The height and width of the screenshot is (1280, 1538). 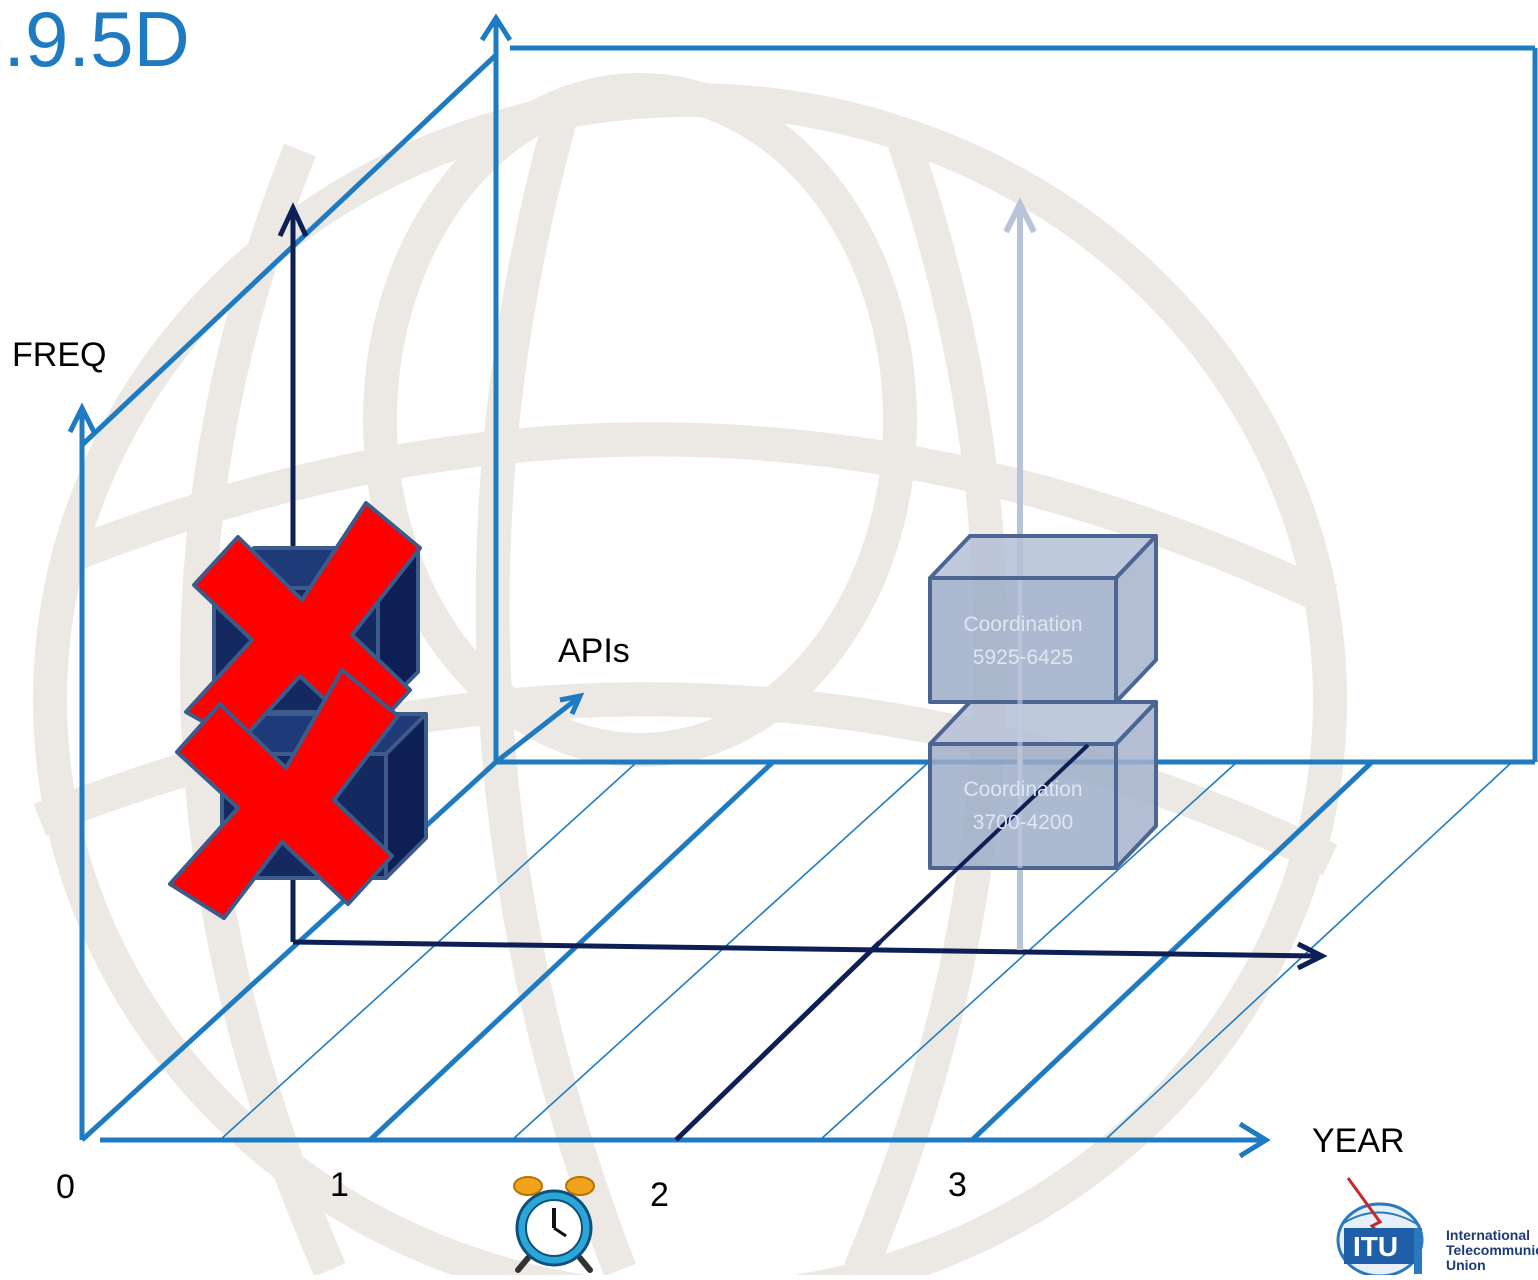 What do you see at coordinates (1488, 1235) in the screenshot?
I see `itu-logo-line: International` at bounding box center [1488, 1235].